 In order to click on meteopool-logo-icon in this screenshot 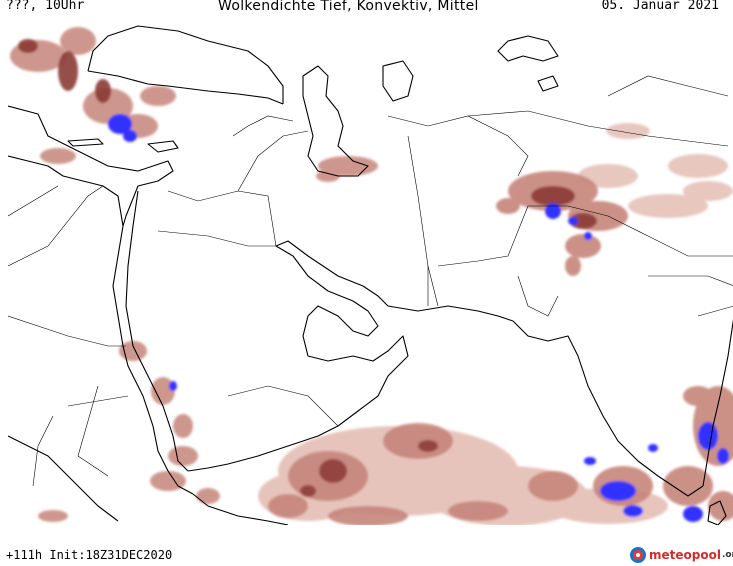, I will do `click(638, 555)`.